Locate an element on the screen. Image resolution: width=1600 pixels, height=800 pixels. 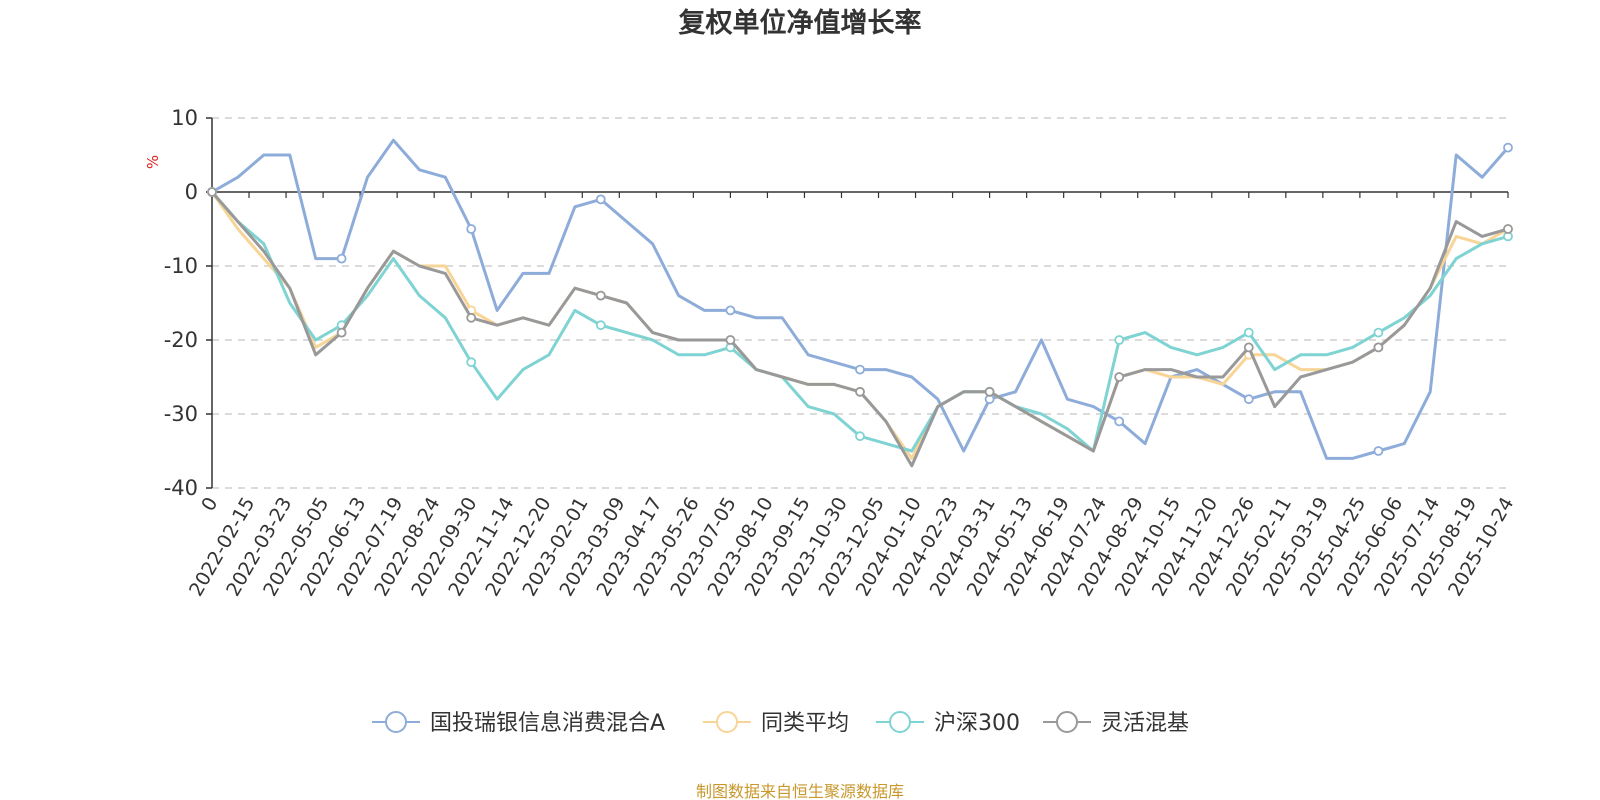
x-tick-label-0: 0 is located at coordinates (209, 504).